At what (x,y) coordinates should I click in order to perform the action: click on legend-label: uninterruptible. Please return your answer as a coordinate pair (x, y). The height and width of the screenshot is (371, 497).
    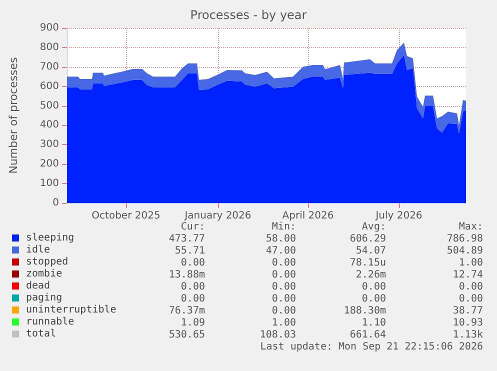
    Looking at the image, I should click on (71, 310).